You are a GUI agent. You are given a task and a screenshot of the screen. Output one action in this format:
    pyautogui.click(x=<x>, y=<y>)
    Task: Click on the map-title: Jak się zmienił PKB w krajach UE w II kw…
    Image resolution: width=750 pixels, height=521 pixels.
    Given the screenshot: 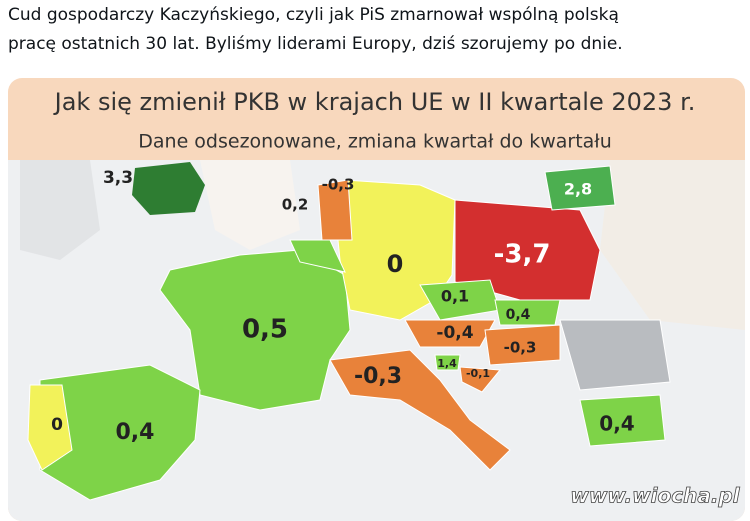 What is the action you would take?
    pyautogui.click(x=374, y=102)
    